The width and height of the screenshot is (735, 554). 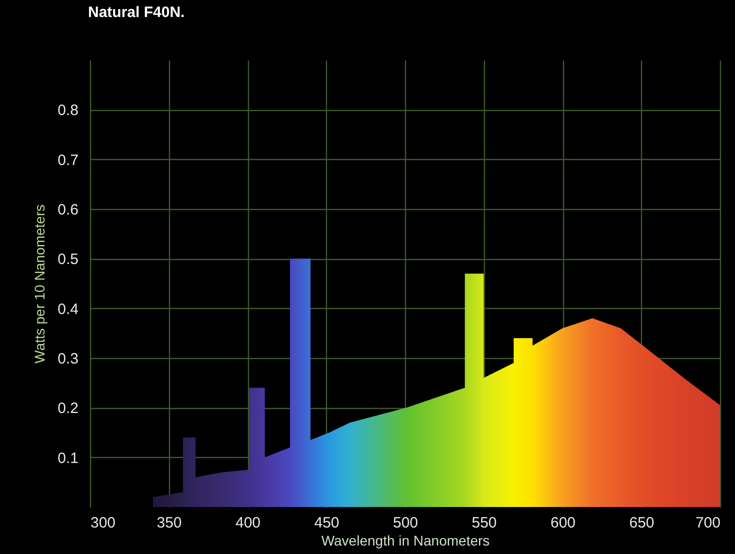 What do you see at coordinates (68, 160) in the screenshot?
I see `y-tick-label: 0.7` at bounding box center [68, 160].